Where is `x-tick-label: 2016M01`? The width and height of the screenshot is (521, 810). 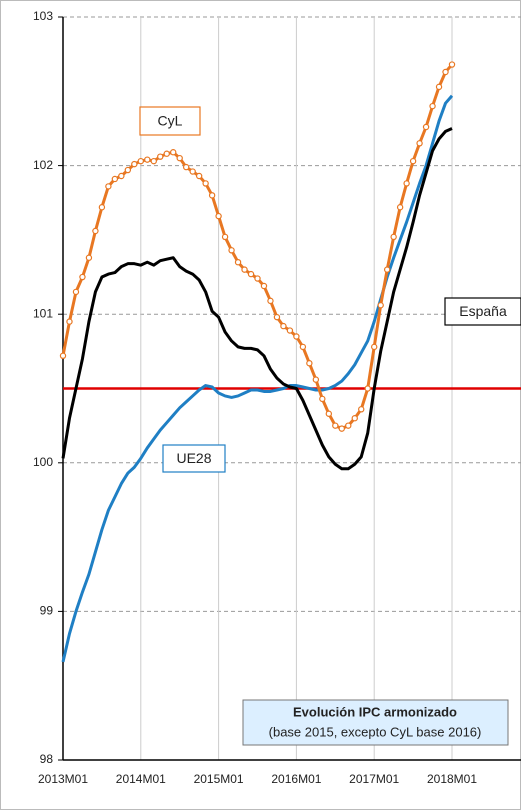 x-tick-label: 2016M01 is located at coordinates (296, 779).